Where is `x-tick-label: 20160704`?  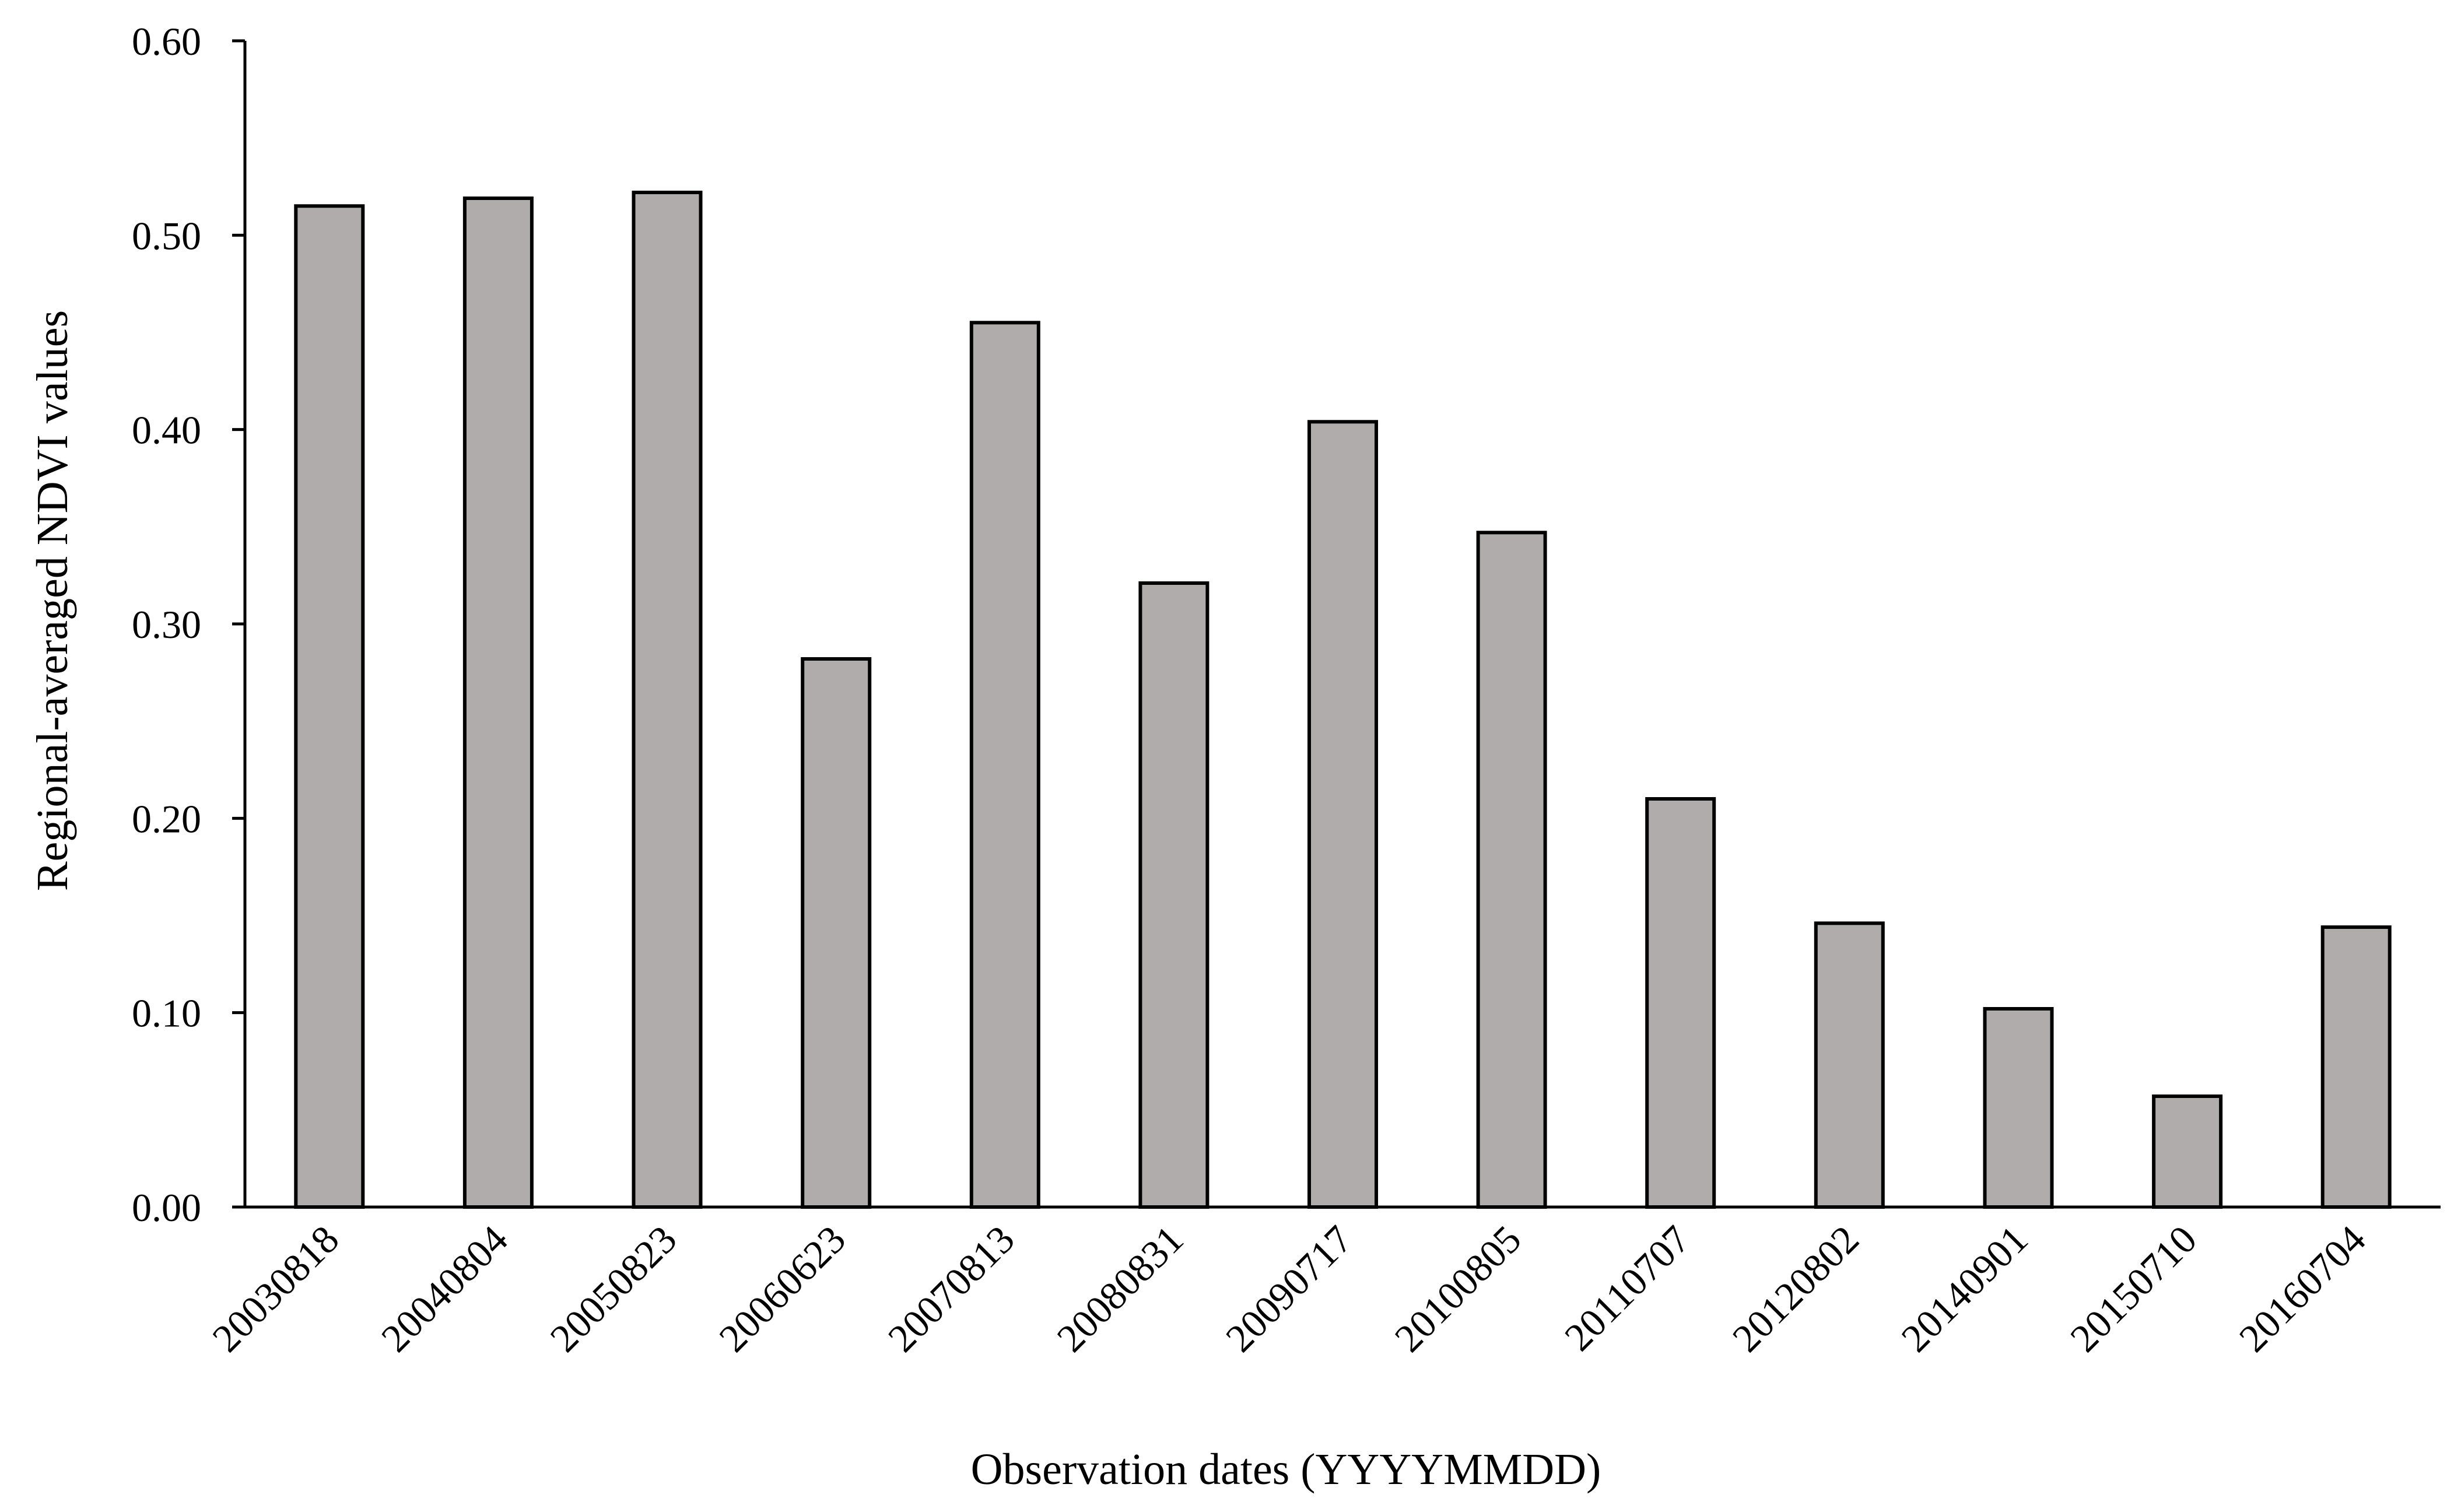 x-tick-label: 20160704 is located at coordinates (2303, 1288).